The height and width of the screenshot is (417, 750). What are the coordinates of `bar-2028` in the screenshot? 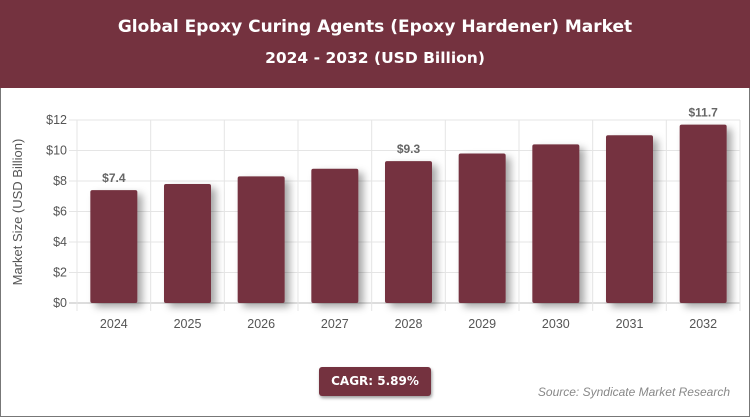 It's located at (408, 232).